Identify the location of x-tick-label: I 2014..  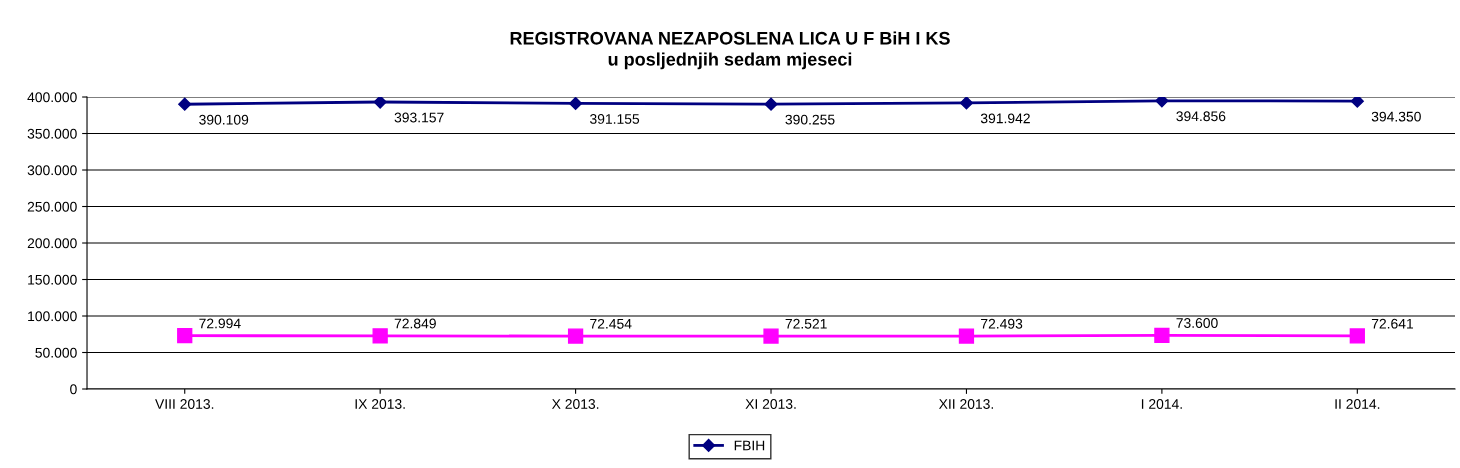
(1161, 404).